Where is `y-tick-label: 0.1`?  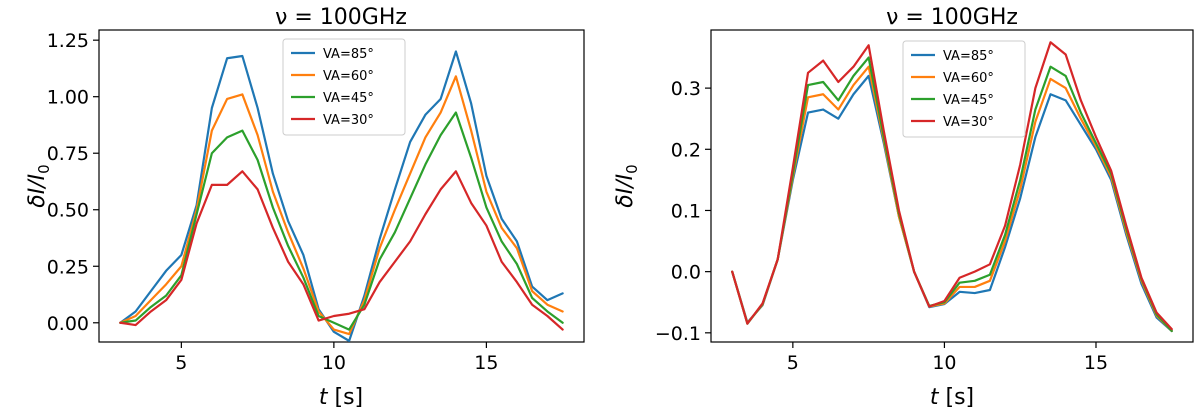
y-tick-label: 0.1 is located at coordinates (686, 211).